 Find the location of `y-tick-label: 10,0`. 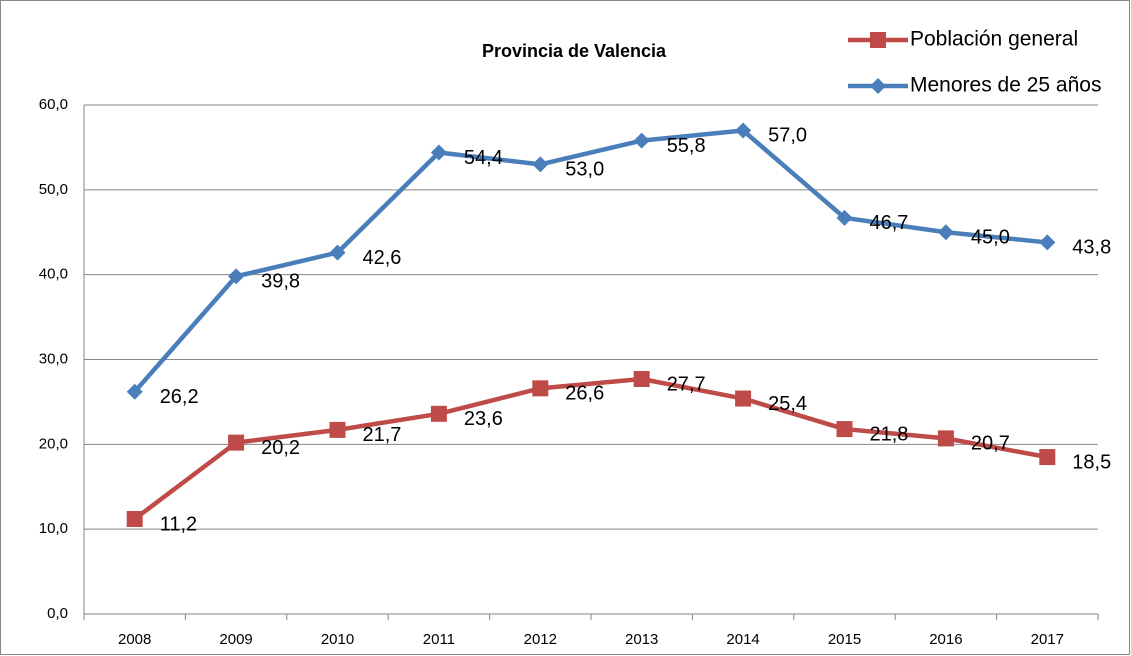

y-tick-label: 10,0 is located at coordinates (53, 528).